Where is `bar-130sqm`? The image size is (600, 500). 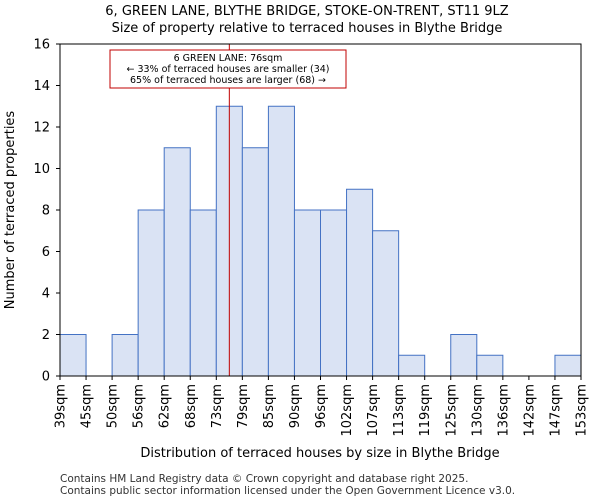
bar-130sqm is located at coordinates (490, 365).